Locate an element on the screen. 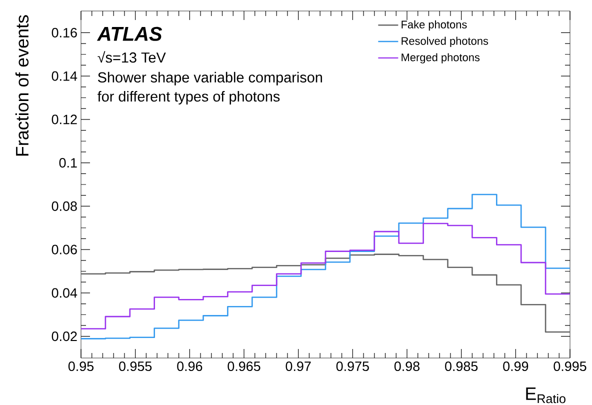 This screenshot has height=405, width=592. annotation: Shower shape variable comparison is located at coordinates (210, 79).